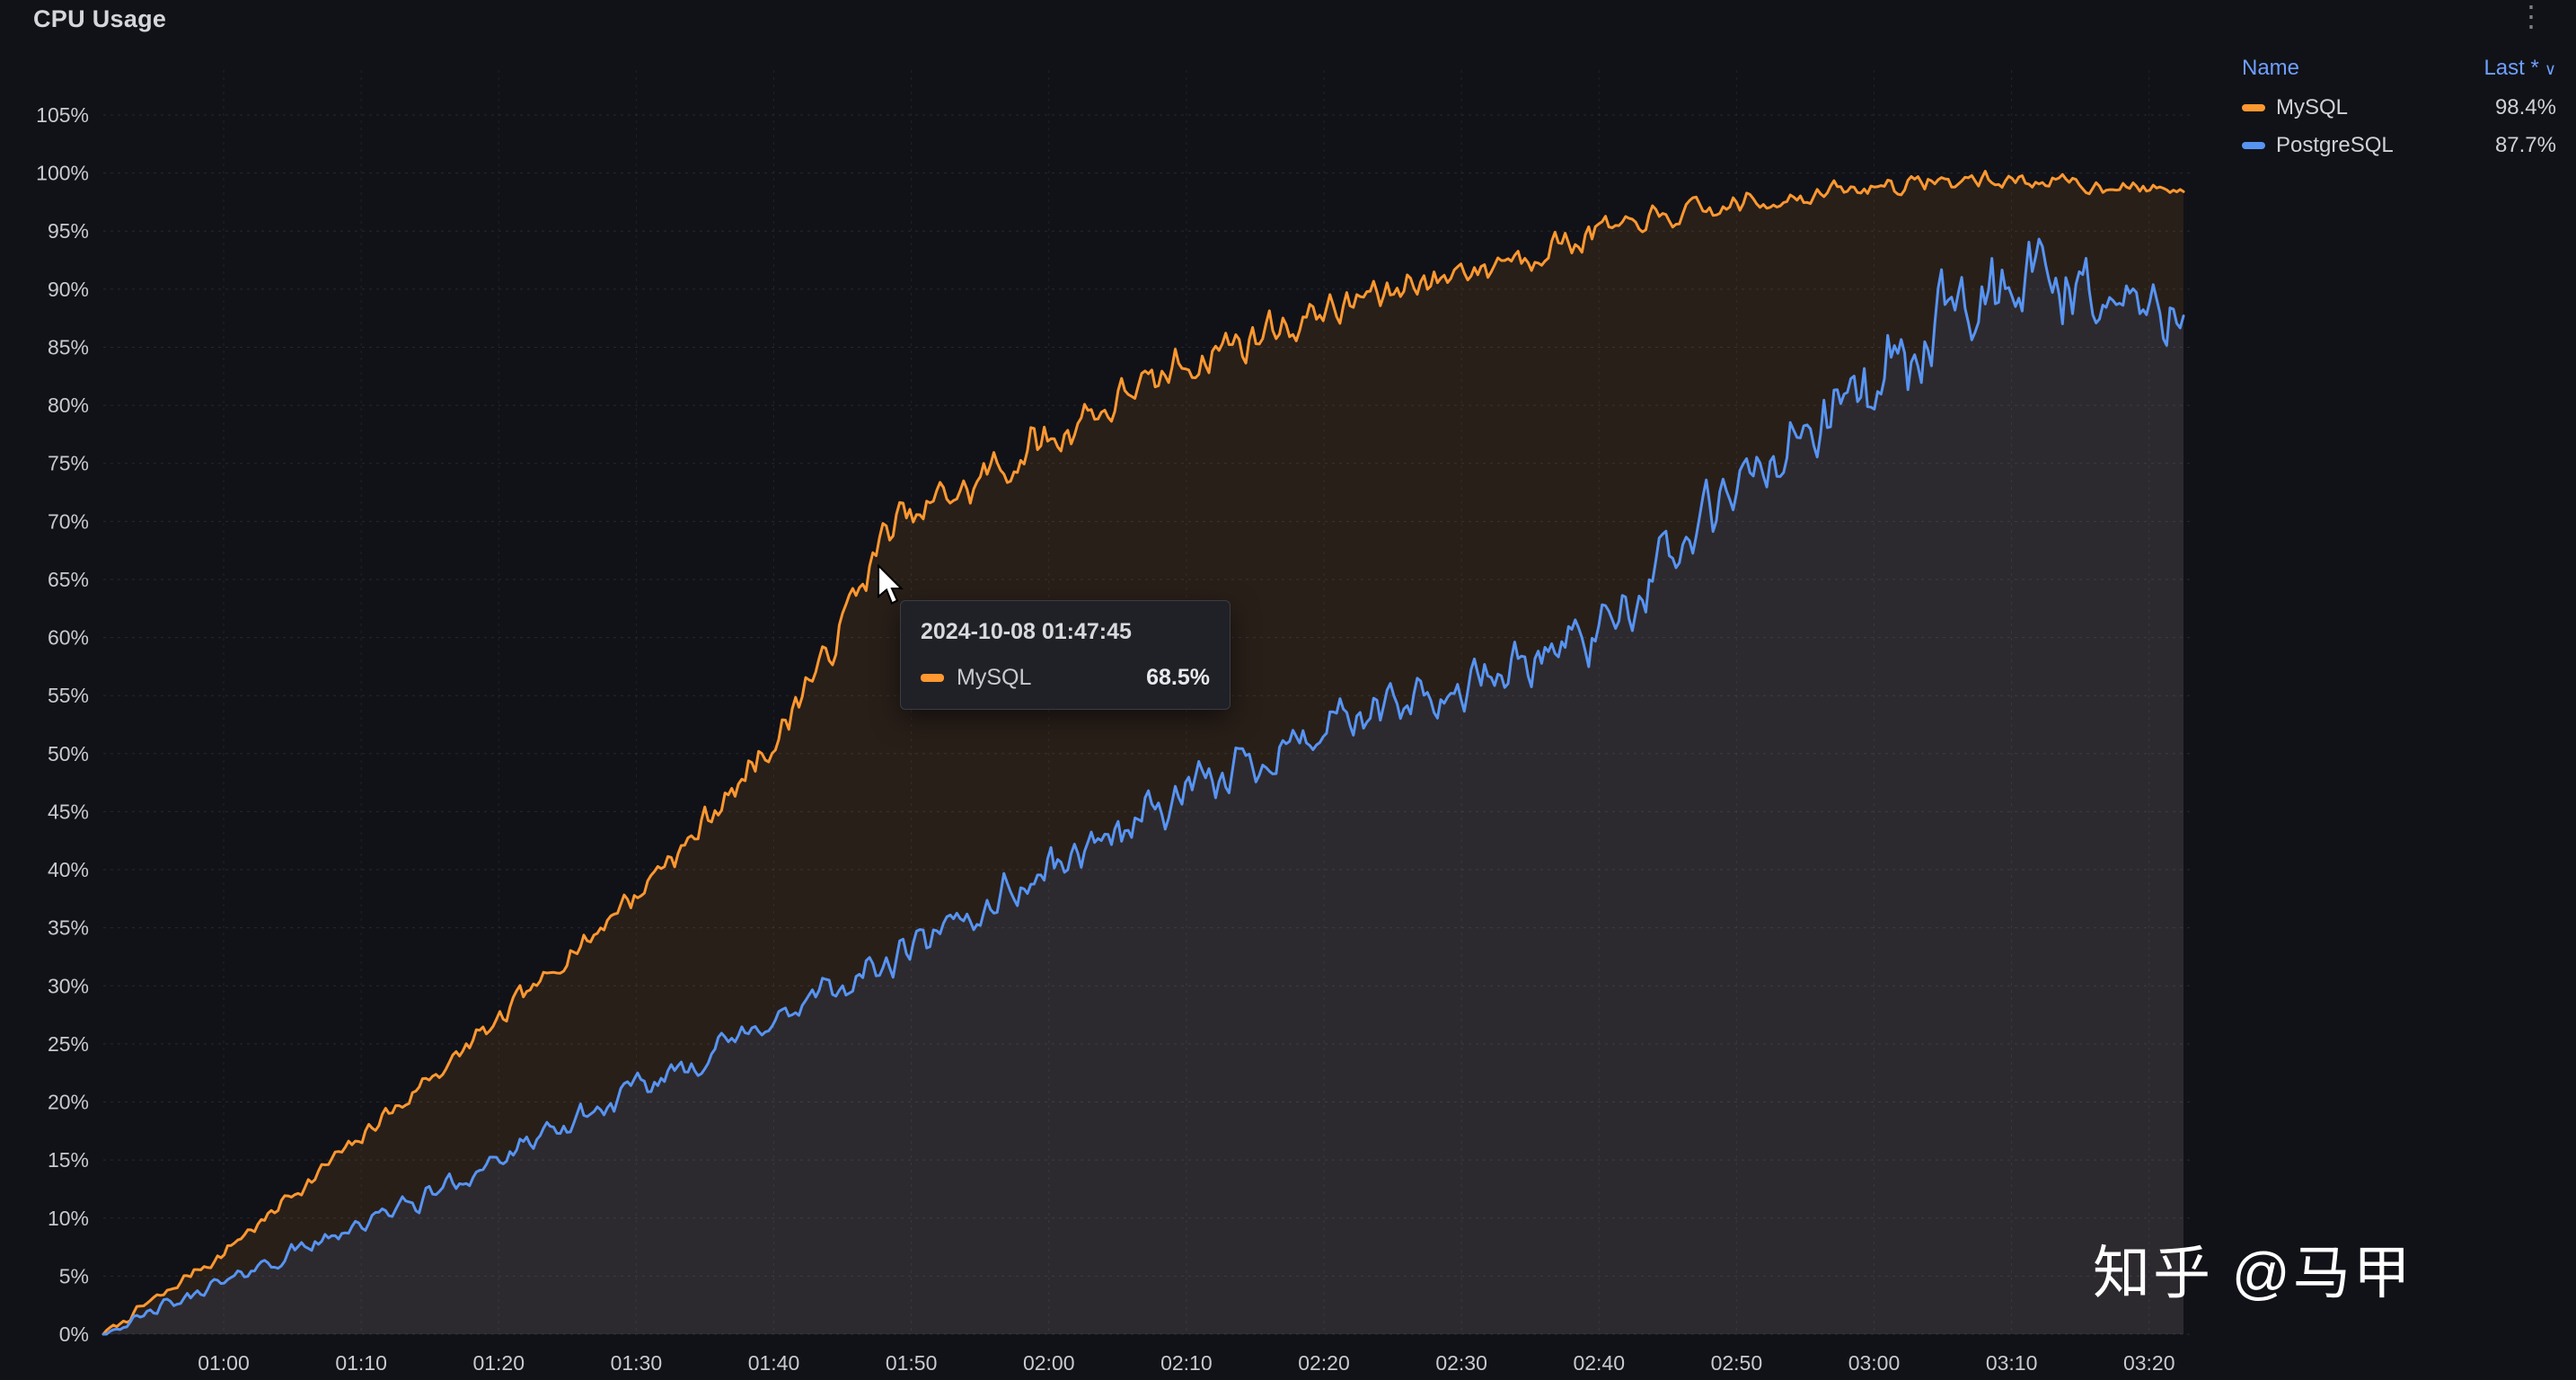 The height and width of the screenshot is (1380, 2576). I want to click on tooltip-timestamp: 2024-10-08 01:47:45, so click(1026, 631).